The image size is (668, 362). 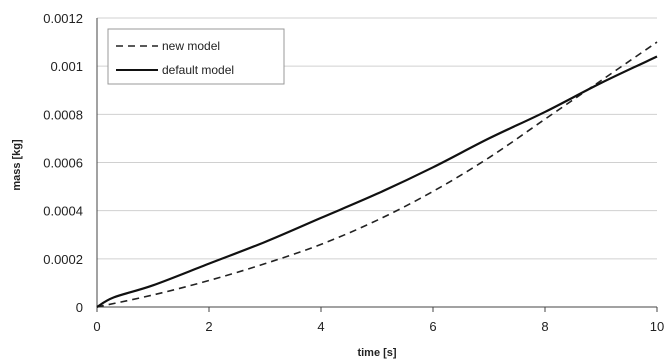 I want to click on legend-box, so click(x=196, y=56).